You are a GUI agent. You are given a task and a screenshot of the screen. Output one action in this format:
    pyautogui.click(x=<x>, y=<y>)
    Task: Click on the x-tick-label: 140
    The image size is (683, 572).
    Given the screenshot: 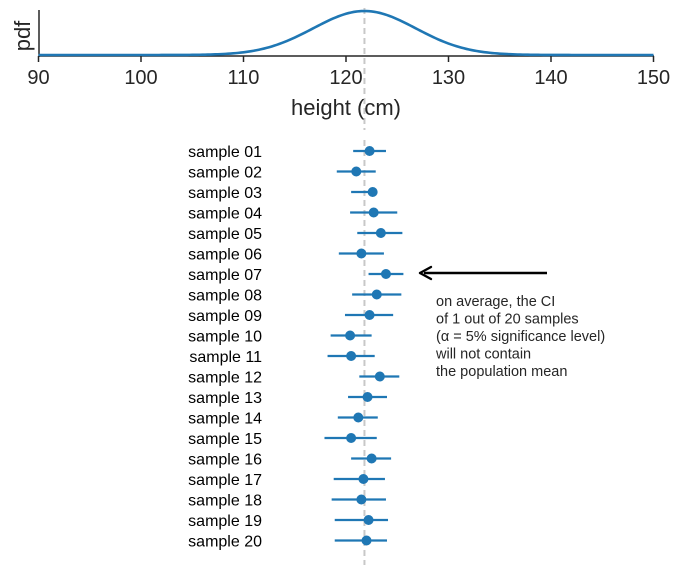 What is the action you would take?
    pyautogui.click(x=550, y=78)
    